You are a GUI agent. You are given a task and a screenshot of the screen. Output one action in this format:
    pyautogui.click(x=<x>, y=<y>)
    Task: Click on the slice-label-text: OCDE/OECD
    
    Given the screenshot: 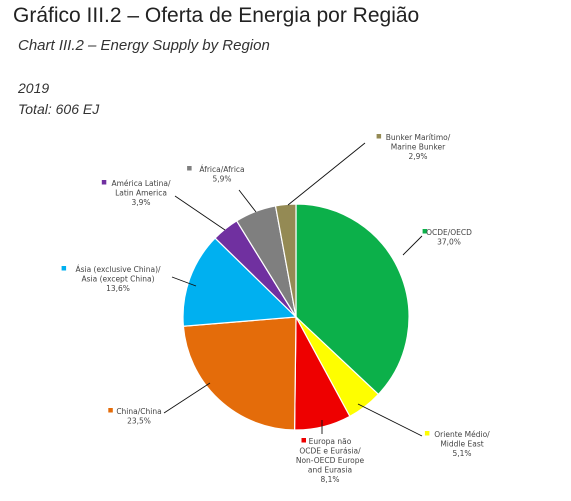 What is the action you would take?
    pyautogui.click(x=449, y=232)
    